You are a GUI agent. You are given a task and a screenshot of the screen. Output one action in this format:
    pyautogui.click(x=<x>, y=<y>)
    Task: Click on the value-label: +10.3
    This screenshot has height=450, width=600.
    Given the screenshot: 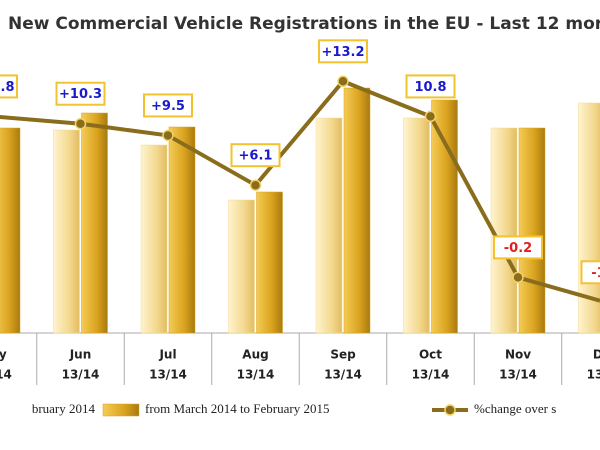 What is the action you would take?
    pyautogui.click(x=80, y=94)
    